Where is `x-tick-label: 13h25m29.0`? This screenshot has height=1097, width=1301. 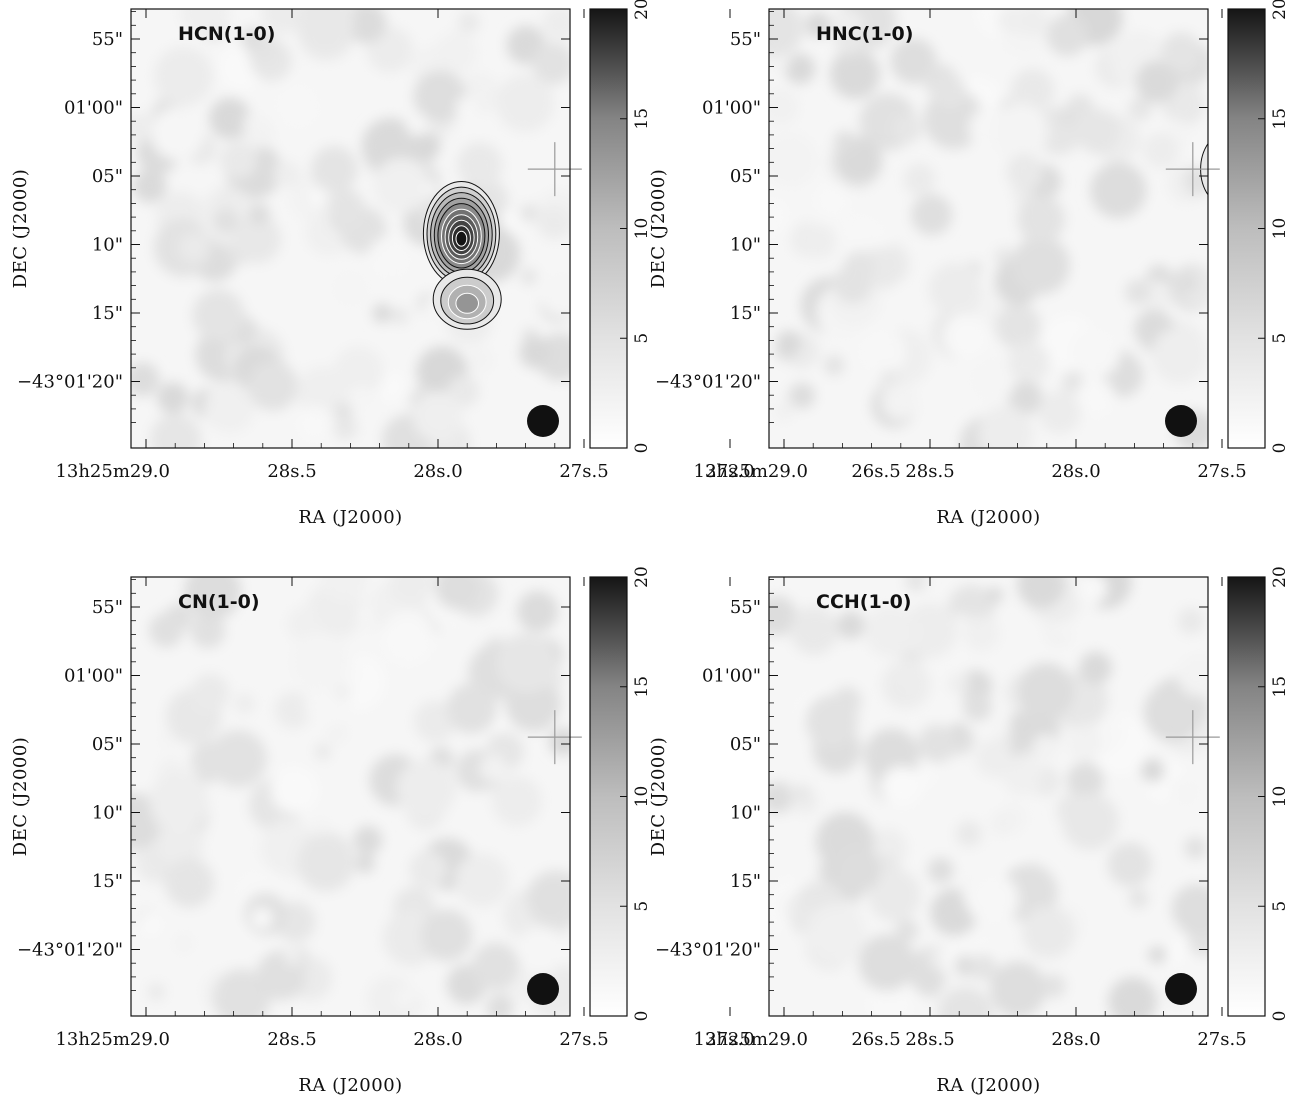 x-tick-label: 13h25m29.0 is located at coordinates (750, 471).